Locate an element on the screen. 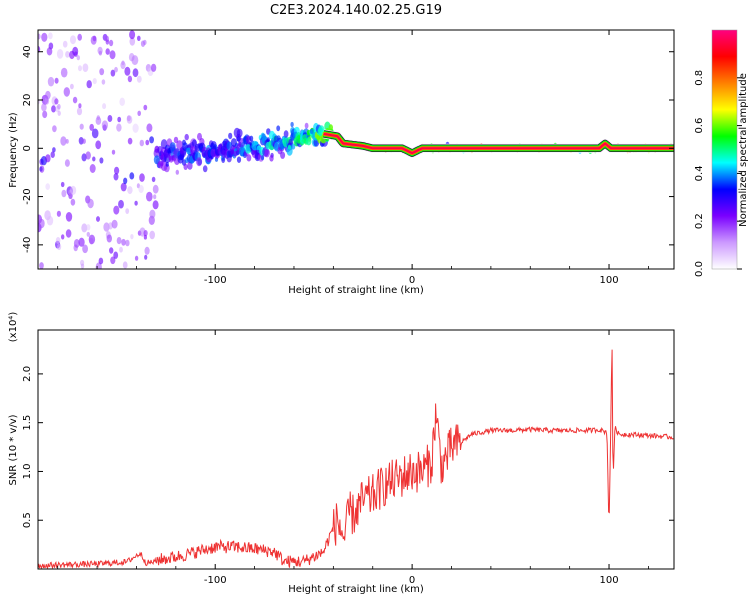 This screenshot has width=750, height=600. x-tick-label: -100 is located at coordinates (215, 580).